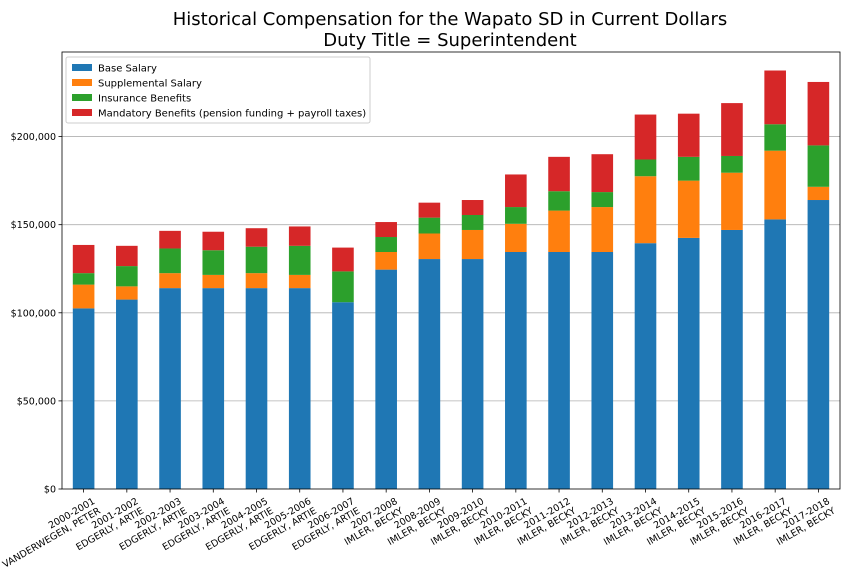 This screenshot has height=576, width=864. What do you see at coordinates (50, 490) in the screenshot?
I see `y-tick-label: $0` at bounding box center [50, 490].